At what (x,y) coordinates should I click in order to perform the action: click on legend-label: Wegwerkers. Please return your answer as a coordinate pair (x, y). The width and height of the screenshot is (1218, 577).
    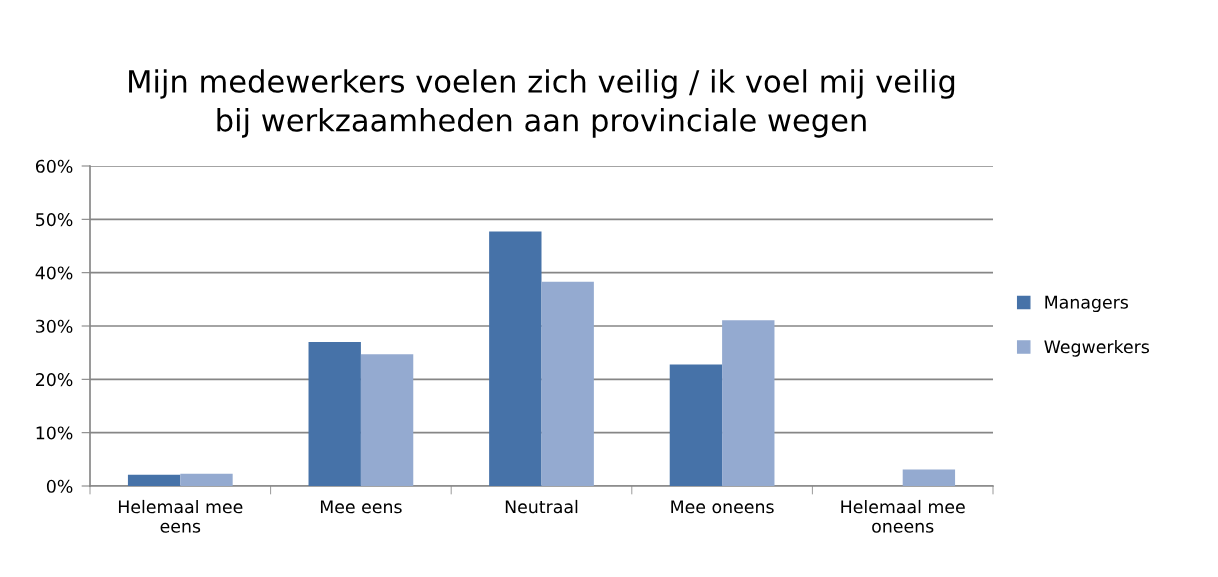
    Looking at the image, I should click on (1096, 348).